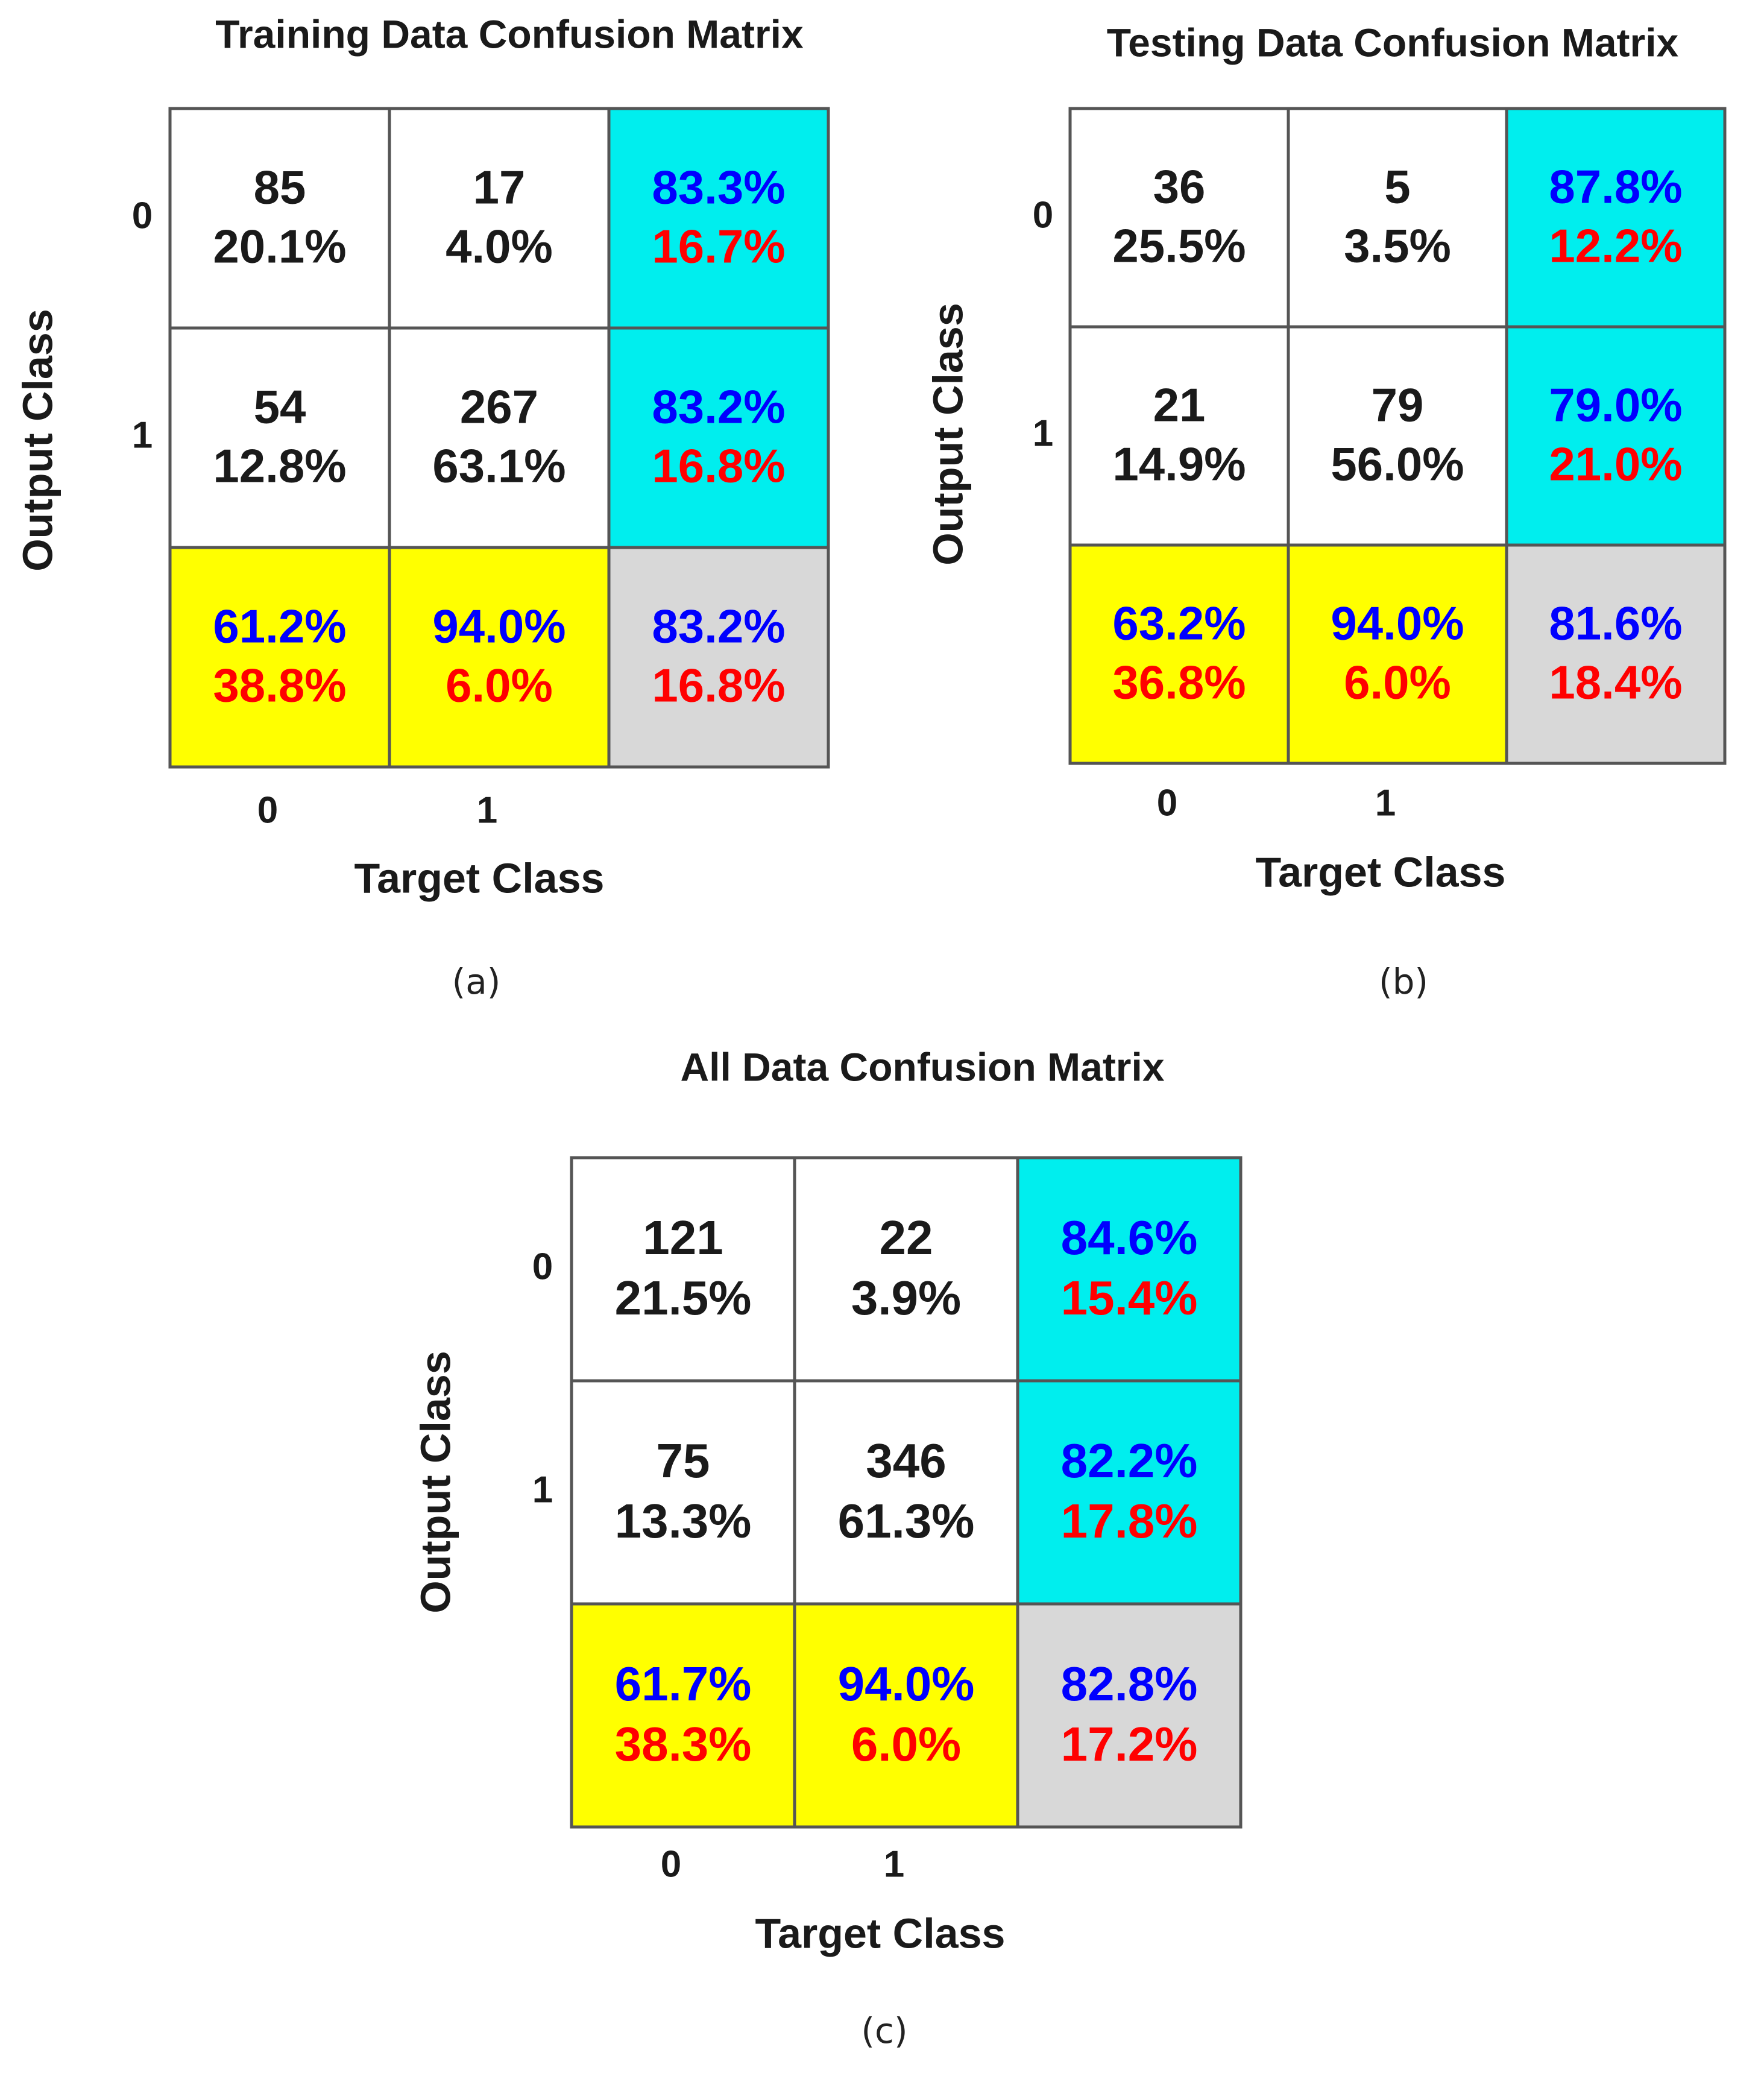 This screenshot has height=2076, width=1764. What do you see at coordinates (684, 1461) in the screenshot?
I see `cell-count: 75` at bounding box center [684, 1461].